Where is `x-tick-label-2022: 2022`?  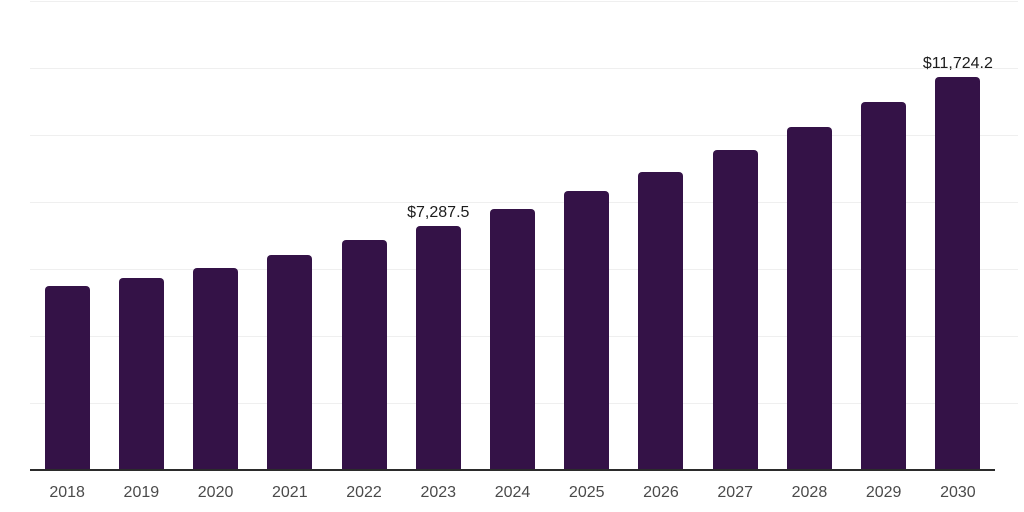
x-tick-label-2022: 2022 is located at coordinates (364, 492).